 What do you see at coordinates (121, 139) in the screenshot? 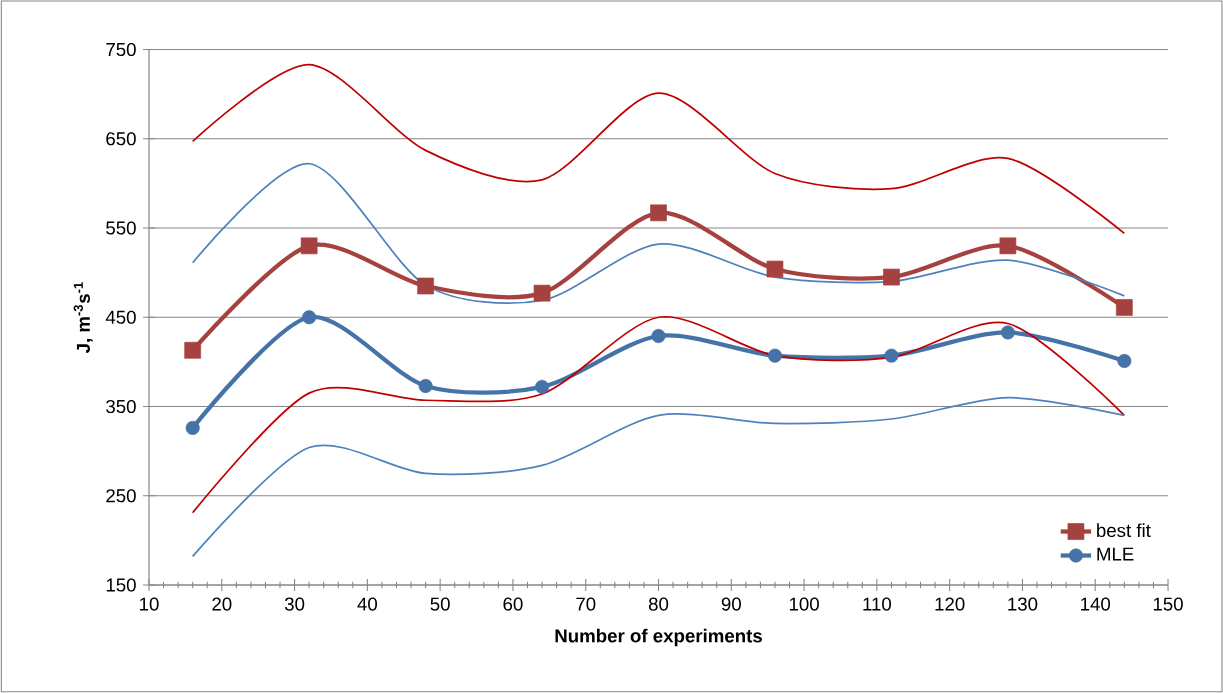
I see `y-tick-label: 650` at bounding box center [121, 139].